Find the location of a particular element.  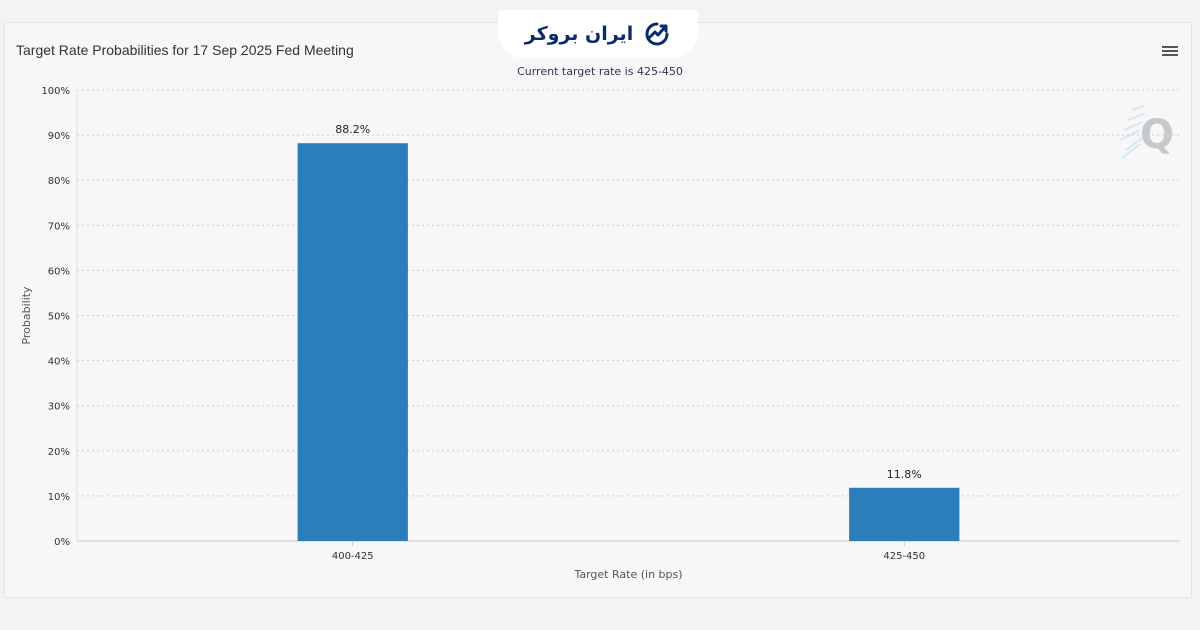

y-tick-label: 70% is located at coordinates (59, 226).